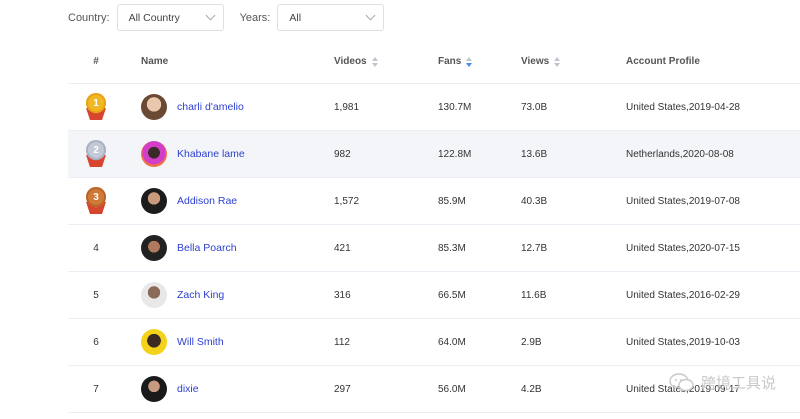  I want to click on watermark-text: 跨境工具说, so click(738, 383).